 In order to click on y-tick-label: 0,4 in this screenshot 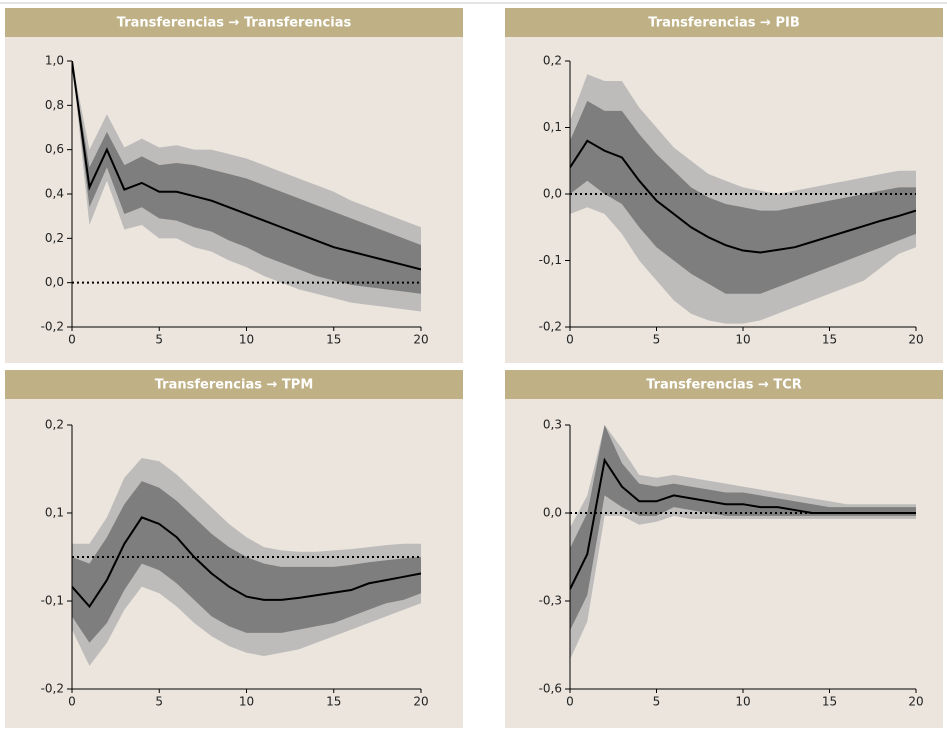, I will do `click(54, 194)`.